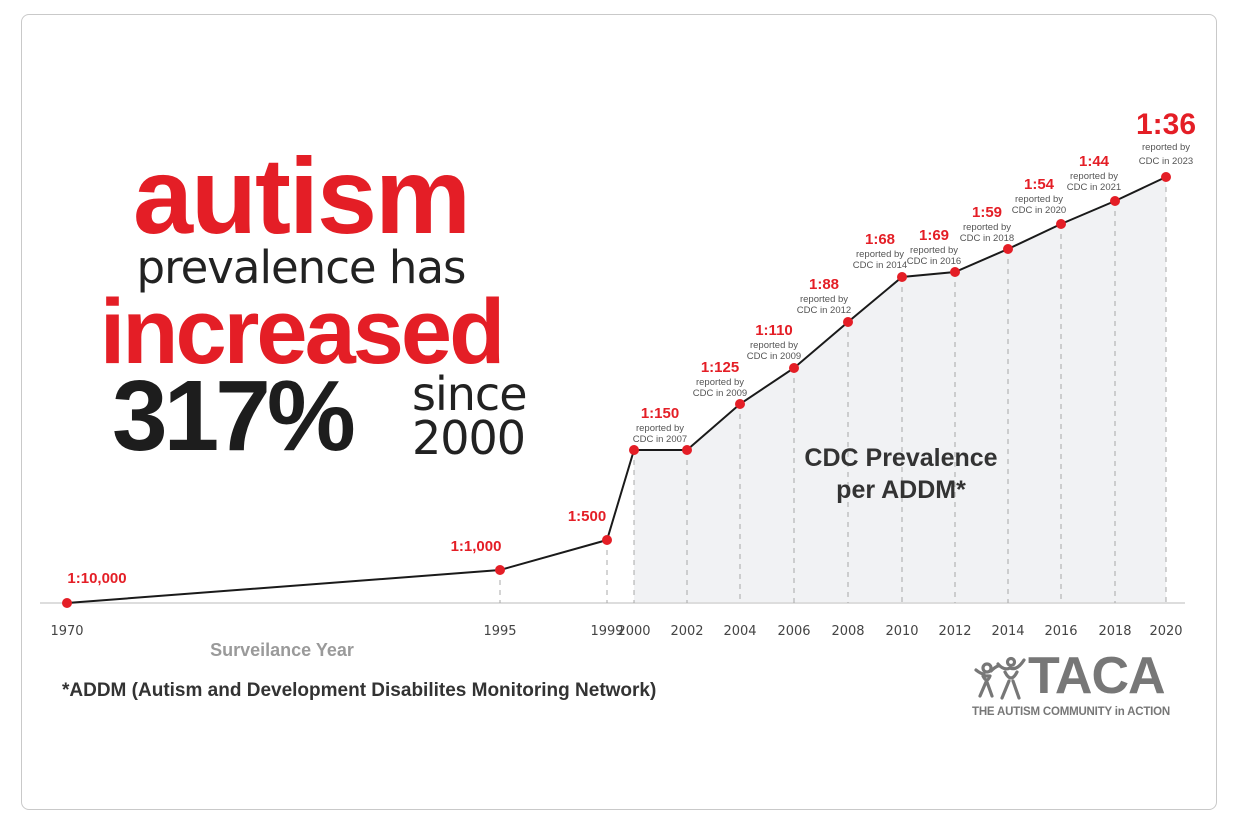 Image resolution: width=1235 pixels, height=822 pixels. Describe the element at coordinates (1039, 199) in the screenshot. I see `note-label-2016-line1: reported by` at that location.